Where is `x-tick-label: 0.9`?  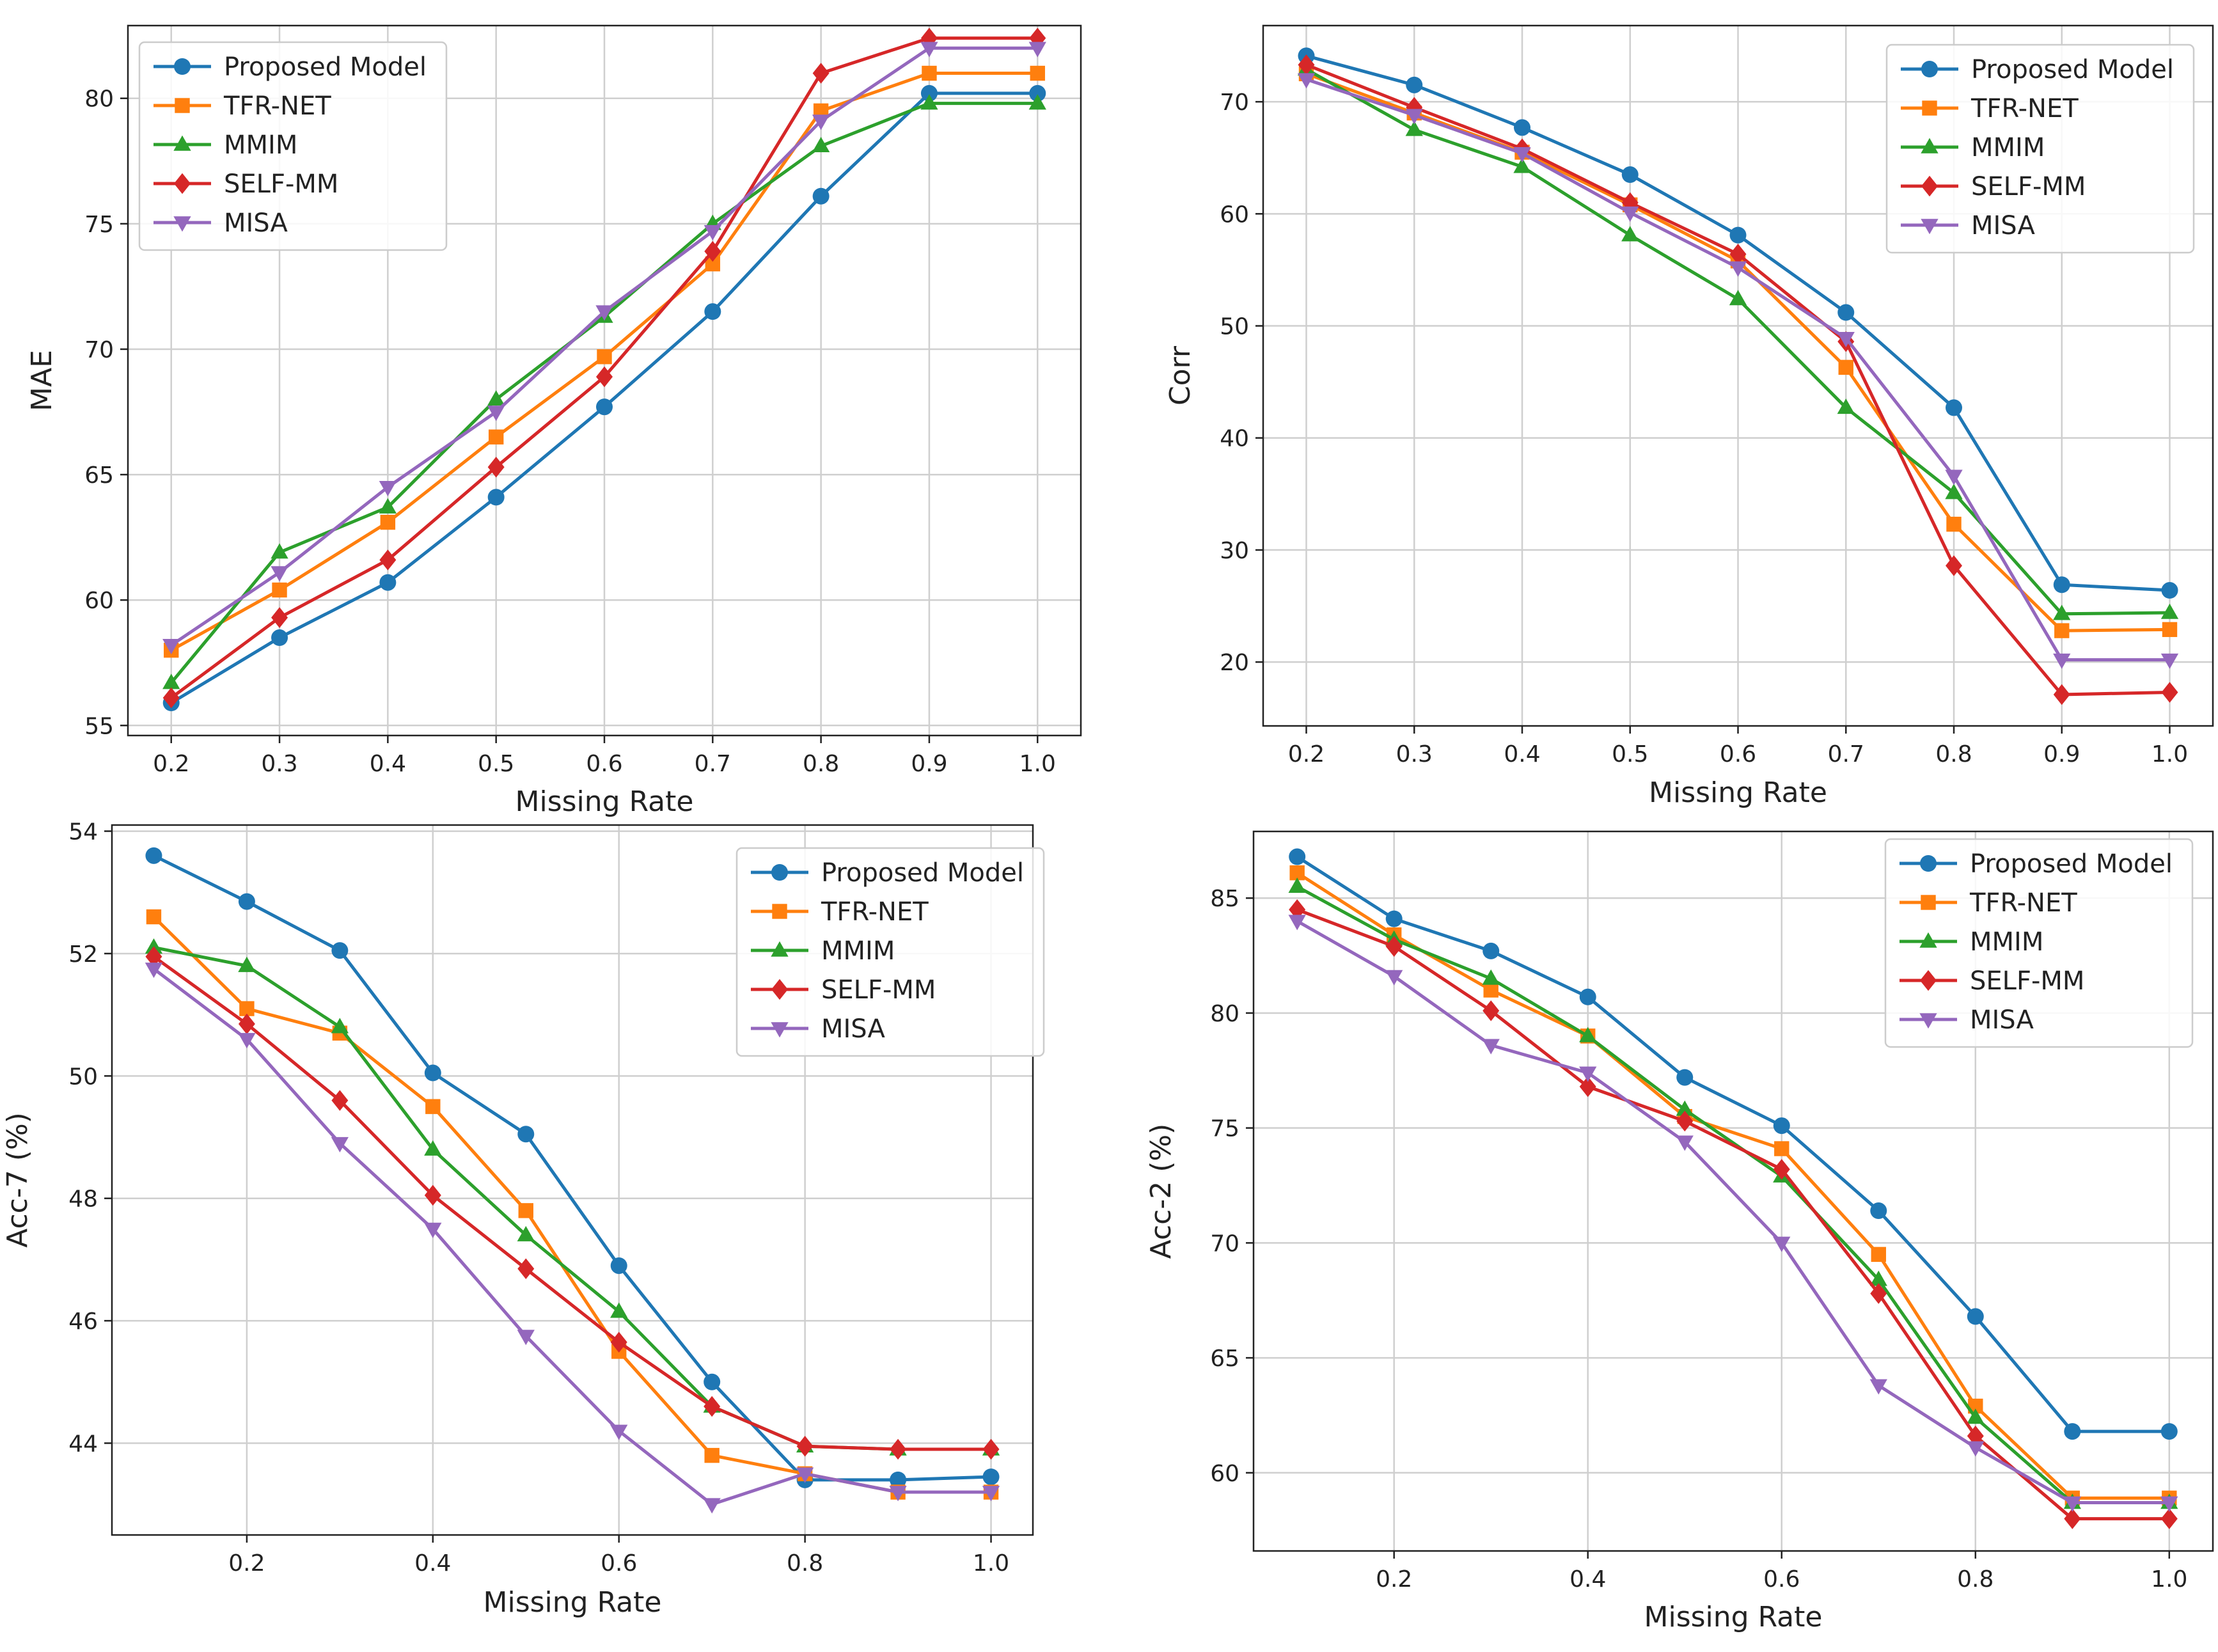 x-tick-label: 0.9 is located at coordinates (929, 764).